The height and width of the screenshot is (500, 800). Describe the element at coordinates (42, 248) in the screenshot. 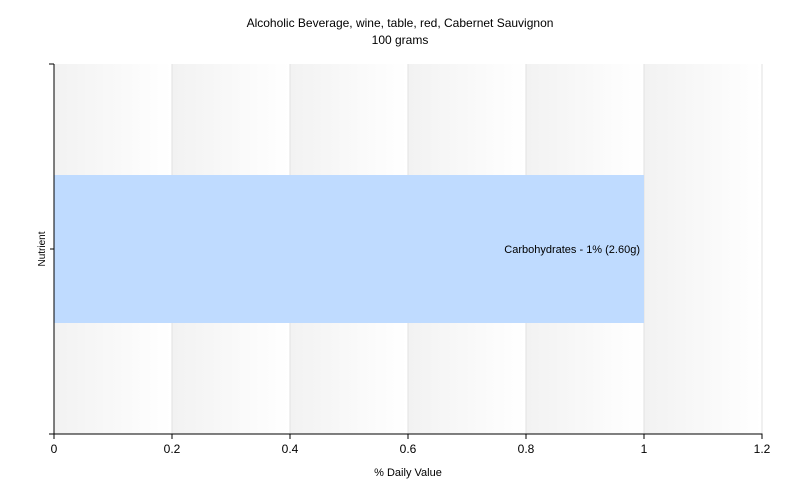

I see `y-axis-label: Nutrient` at that location.